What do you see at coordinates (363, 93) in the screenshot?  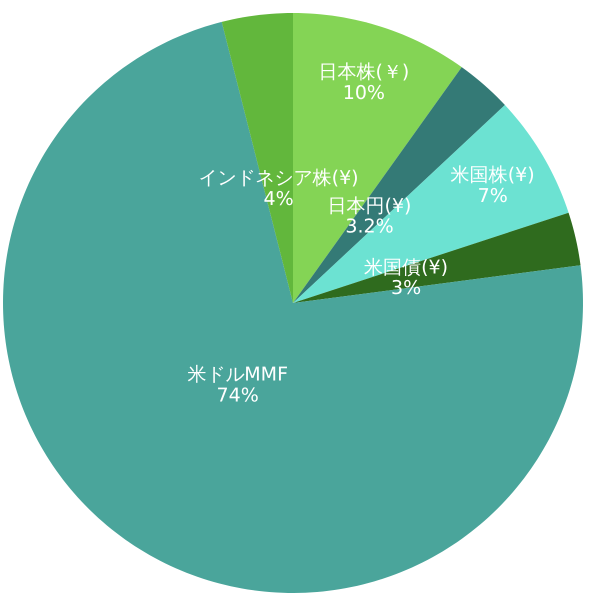 I see `data-label: 10%` at bounding box center [363, 93].